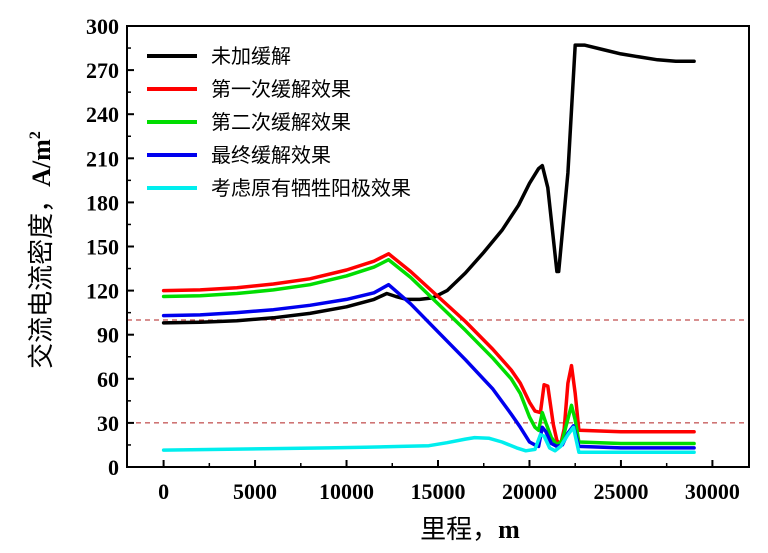 This screenshot has height=553, width=768. What do you see at coordinates (113, 467) in the screenshot?
I see `y-tick-label: 0` at bounding box center [113, 467].